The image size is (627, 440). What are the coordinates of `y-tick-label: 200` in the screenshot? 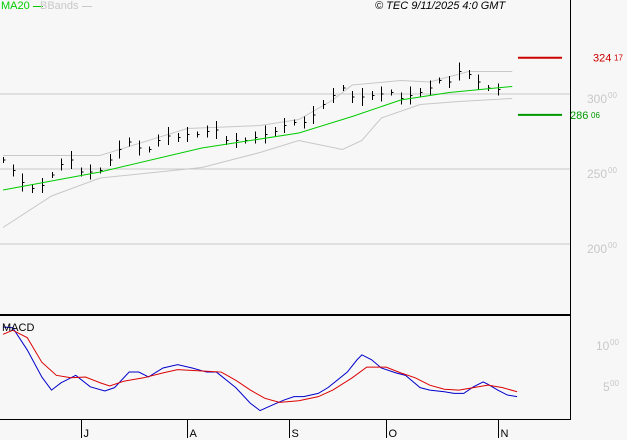 It's located at (597, 249).